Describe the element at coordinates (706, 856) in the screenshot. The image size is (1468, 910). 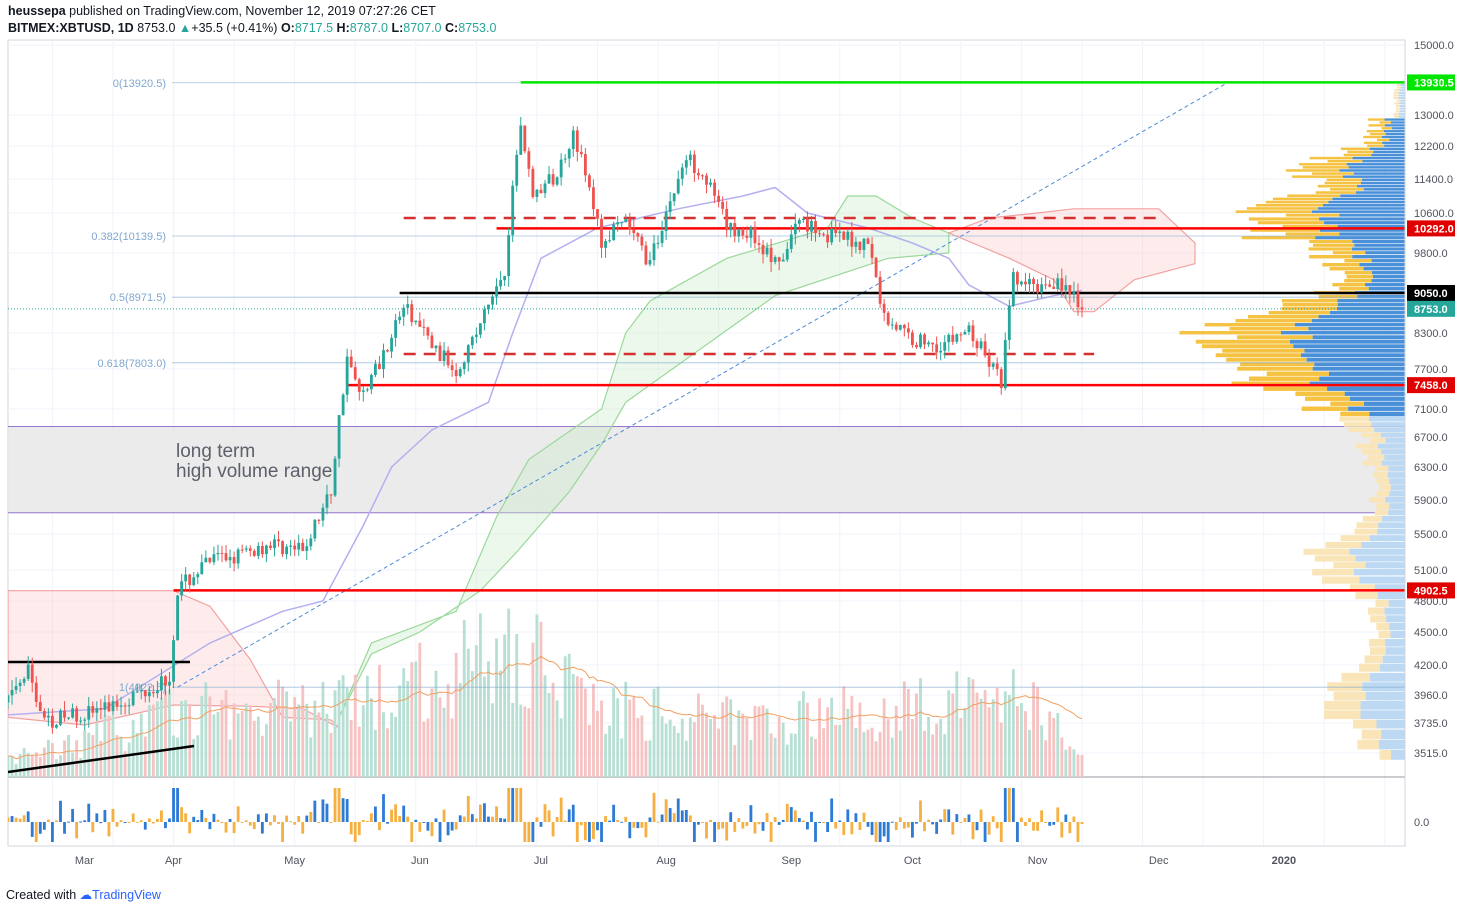
I see `time-axis: Mar Apr May Jun Jul Aug Sep Oct Nov Dec 2020` at that location.